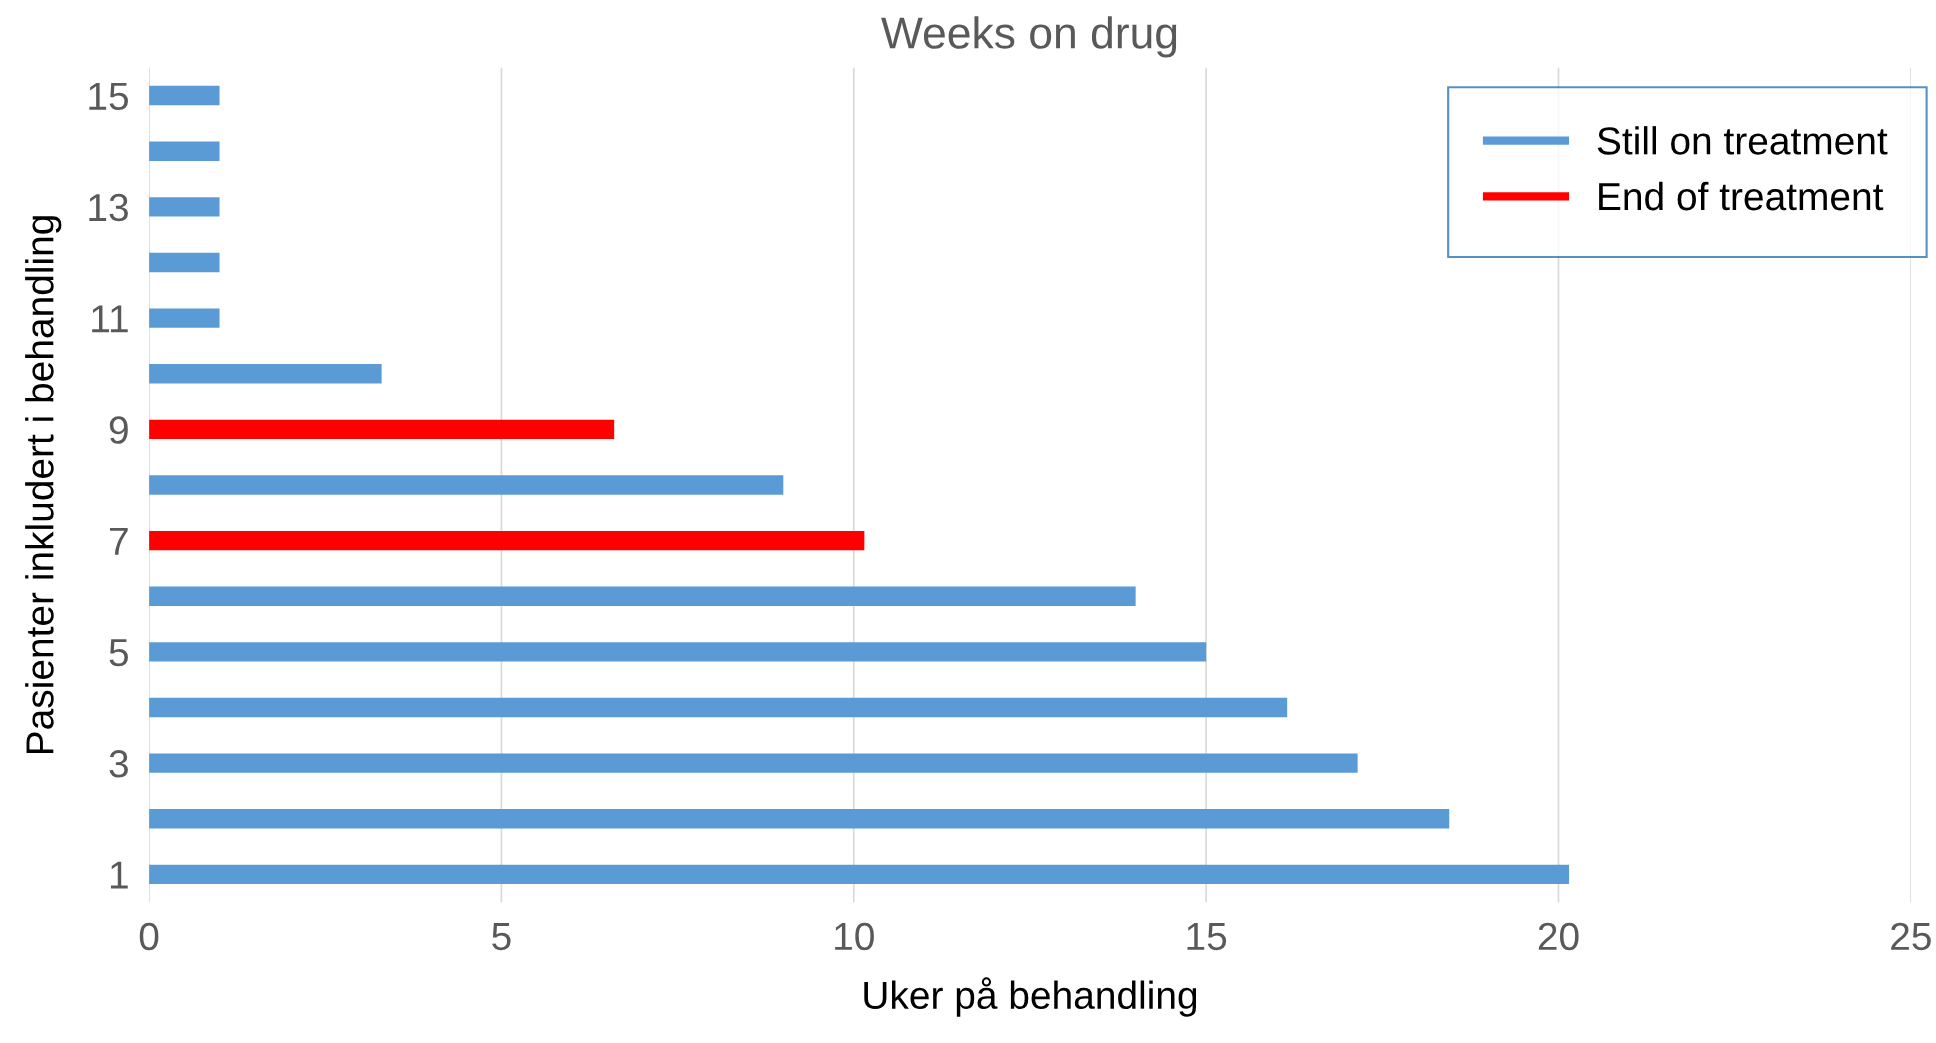 Image resolution: width=1936 pixels, height=1043 pixels. I want to click on legend-label: End of treatment, so click(1741, 196).